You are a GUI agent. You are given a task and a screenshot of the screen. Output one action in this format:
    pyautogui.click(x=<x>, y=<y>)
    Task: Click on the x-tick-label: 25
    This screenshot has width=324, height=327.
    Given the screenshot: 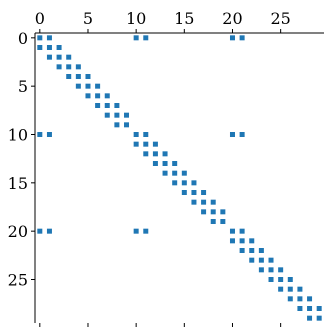 What is the action you would take?
    pyautogui.click(x=280, y=18)
    